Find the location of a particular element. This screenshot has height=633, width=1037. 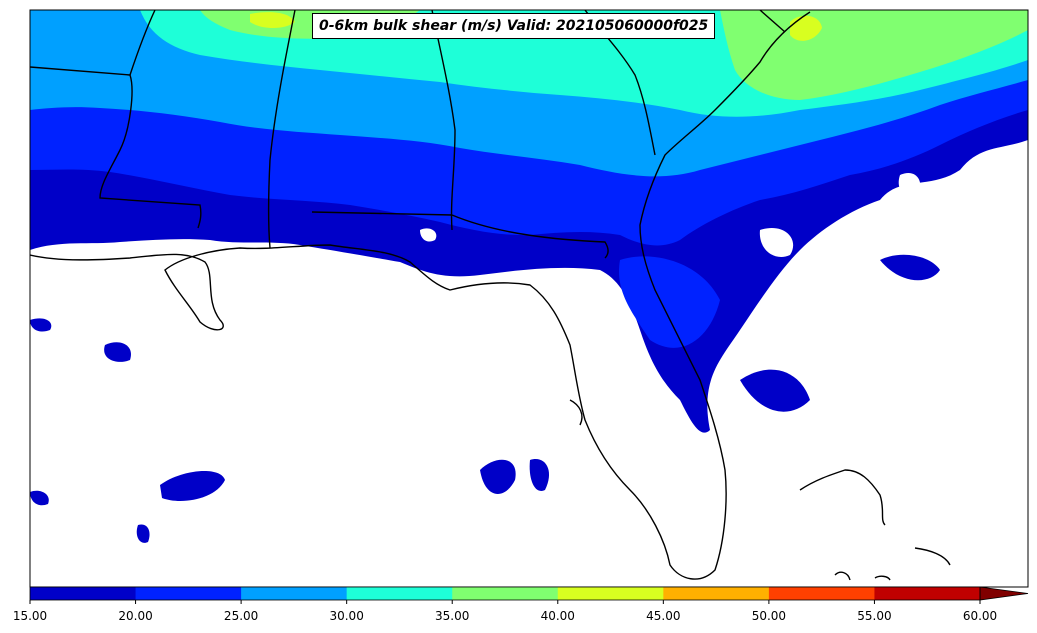

colorbar-tick-label: 55.00 is located at coordinates (874, 616).